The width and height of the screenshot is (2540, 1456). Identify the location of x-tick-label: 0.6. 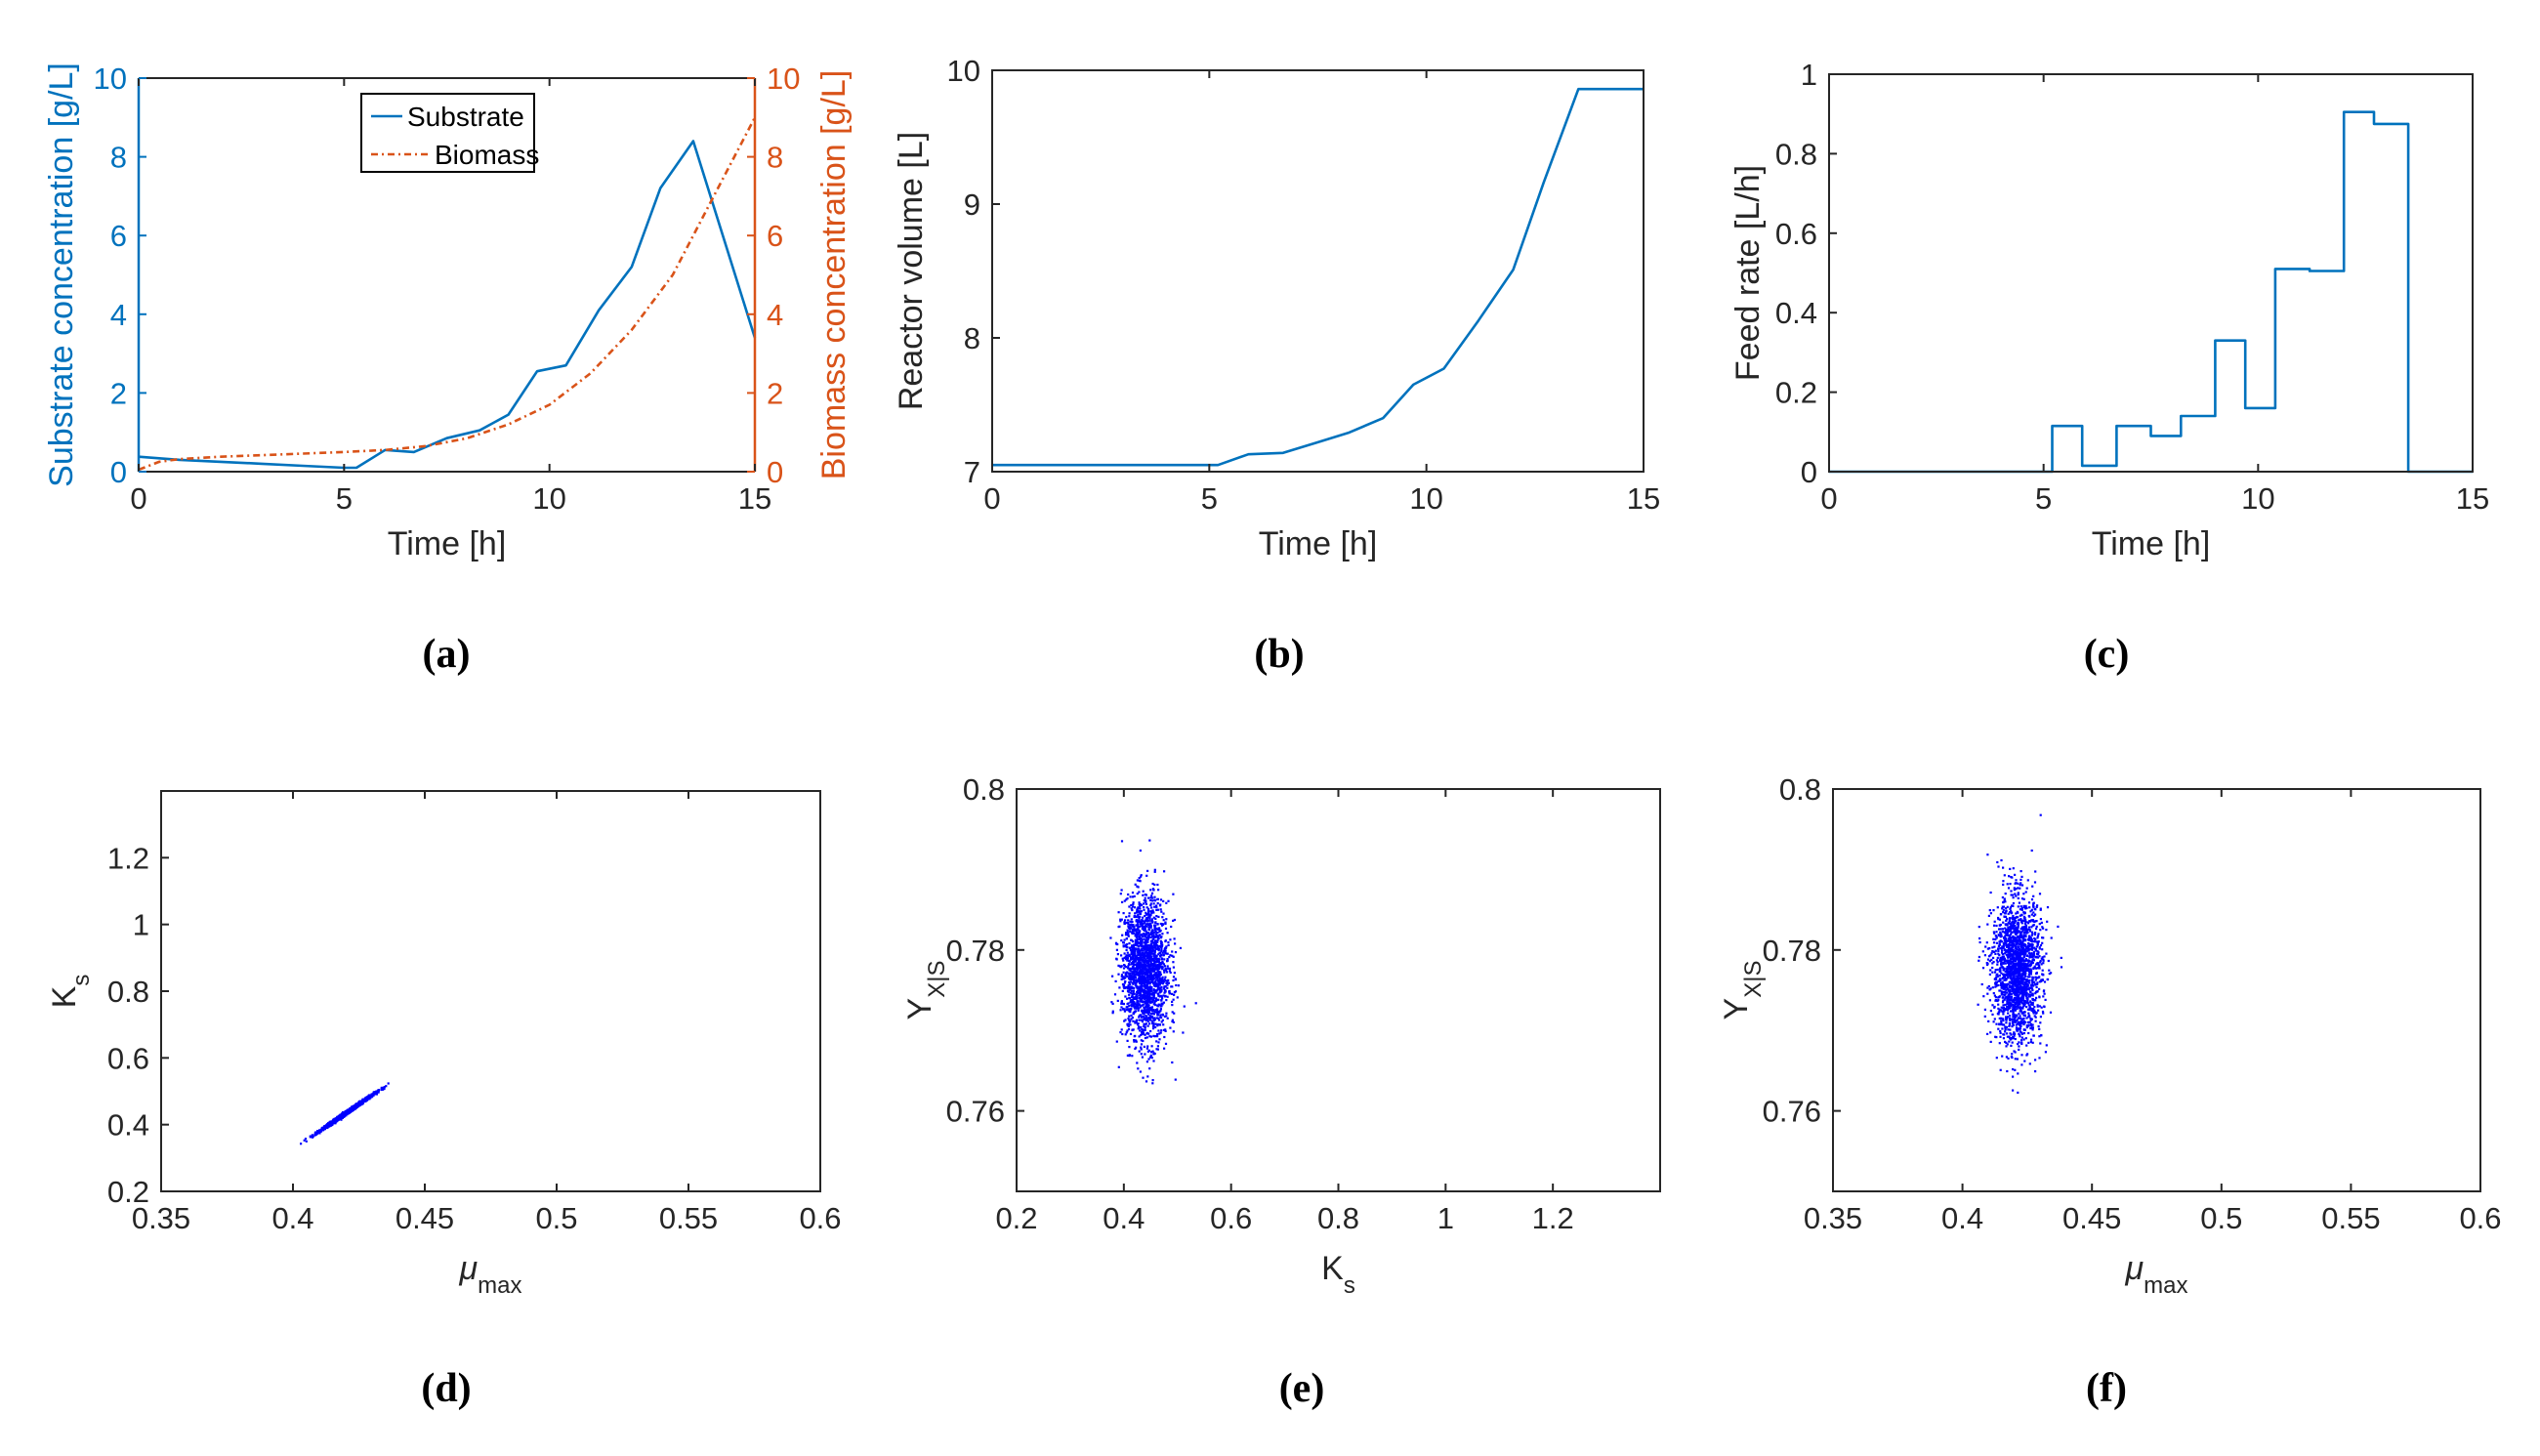
(1231, 1218).